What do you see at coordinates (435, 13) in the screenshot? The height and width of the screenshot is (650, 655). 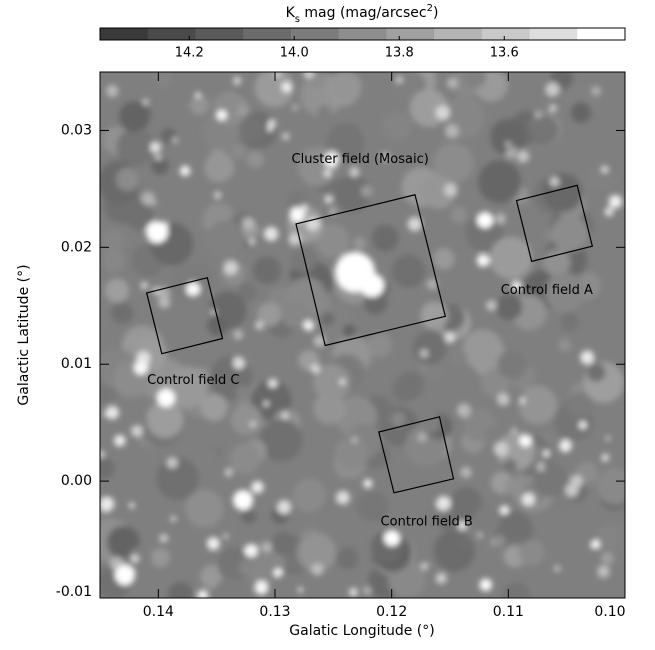 I see `colorbar-title-part: )` at bounding box center [435, 13].